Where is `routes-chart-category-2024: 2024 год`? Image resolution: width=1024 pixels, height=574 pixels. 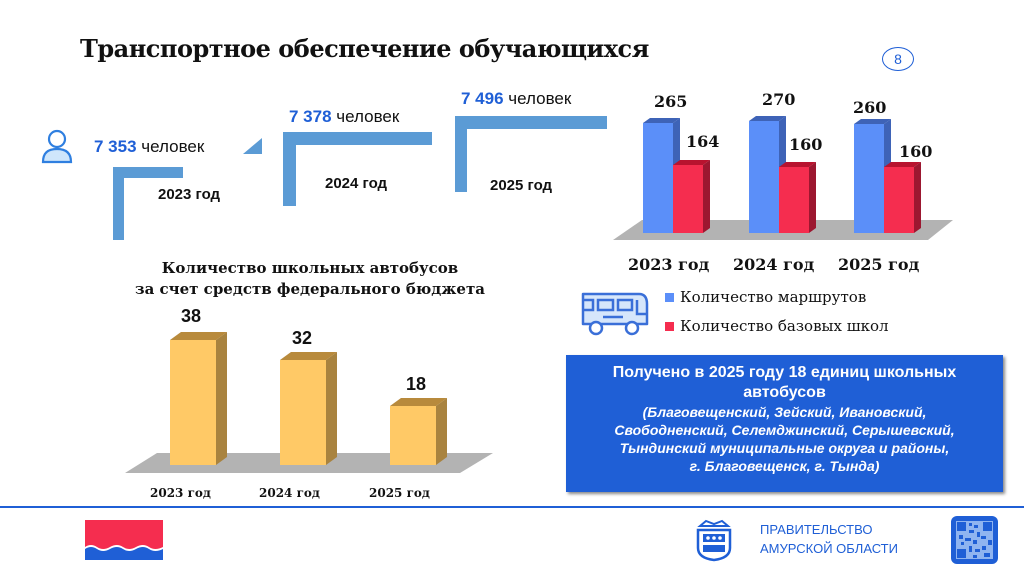
routes-chart-category-2024: 2024 год is located at coordinates (774, 264).